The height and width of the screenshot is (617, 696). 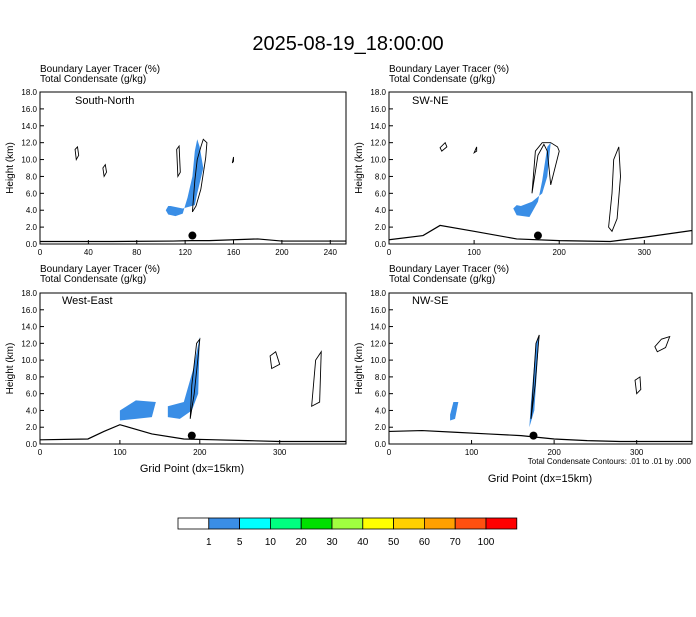 I want to click on x-tick-label: 120, so click(x=185, y=252).